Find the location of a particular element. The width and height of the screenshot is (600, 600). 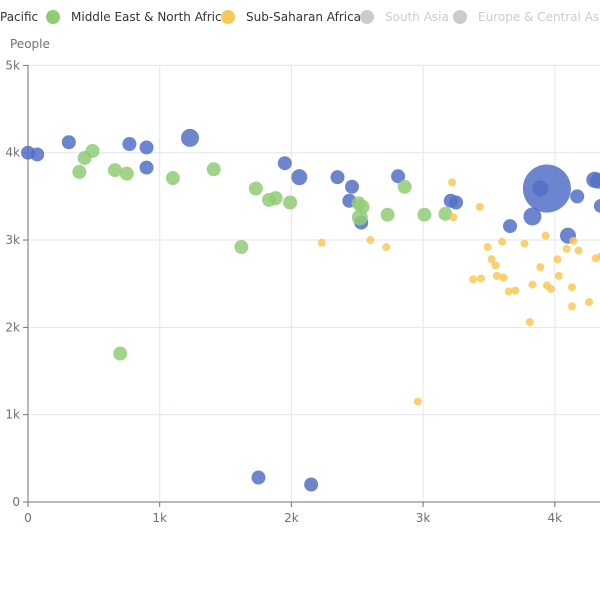

y-tick-label: 2k is located at coordinates (12, 327).